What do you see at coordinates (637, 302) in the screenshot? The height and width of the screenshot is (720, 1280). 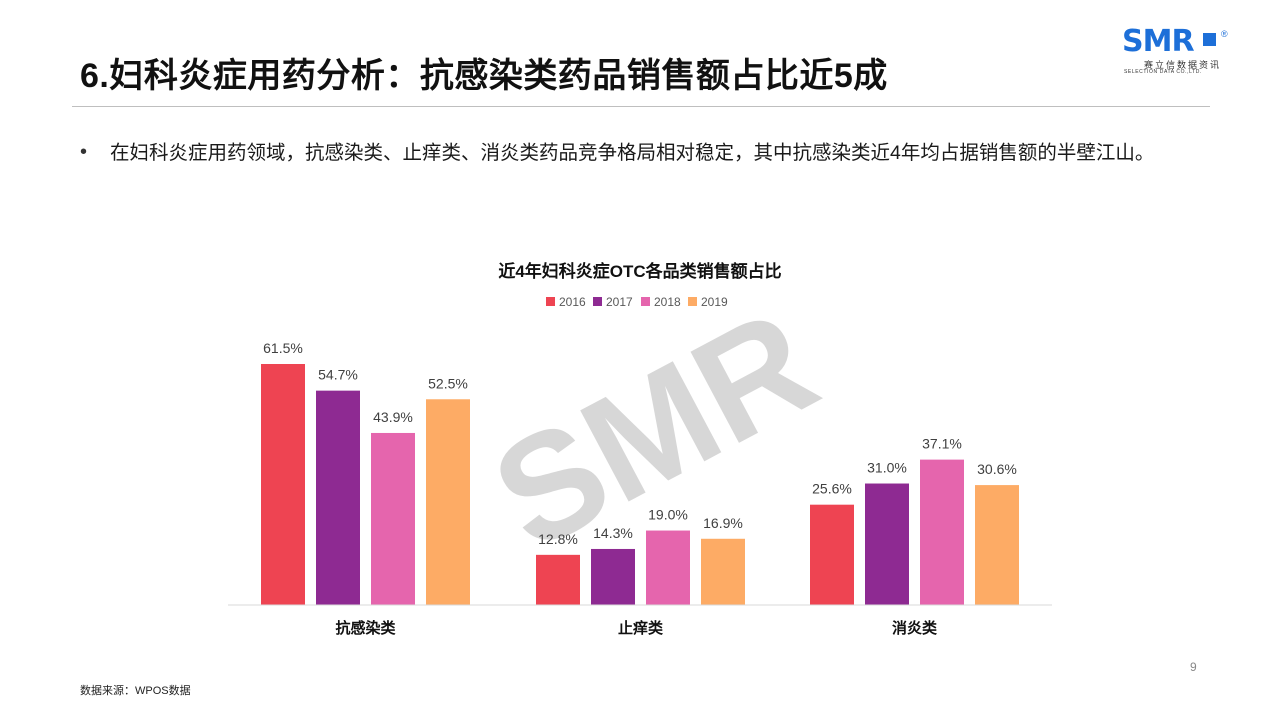 I see `chart-legend: 2016 2017 2018 2019` at bounding box center [637, 302].